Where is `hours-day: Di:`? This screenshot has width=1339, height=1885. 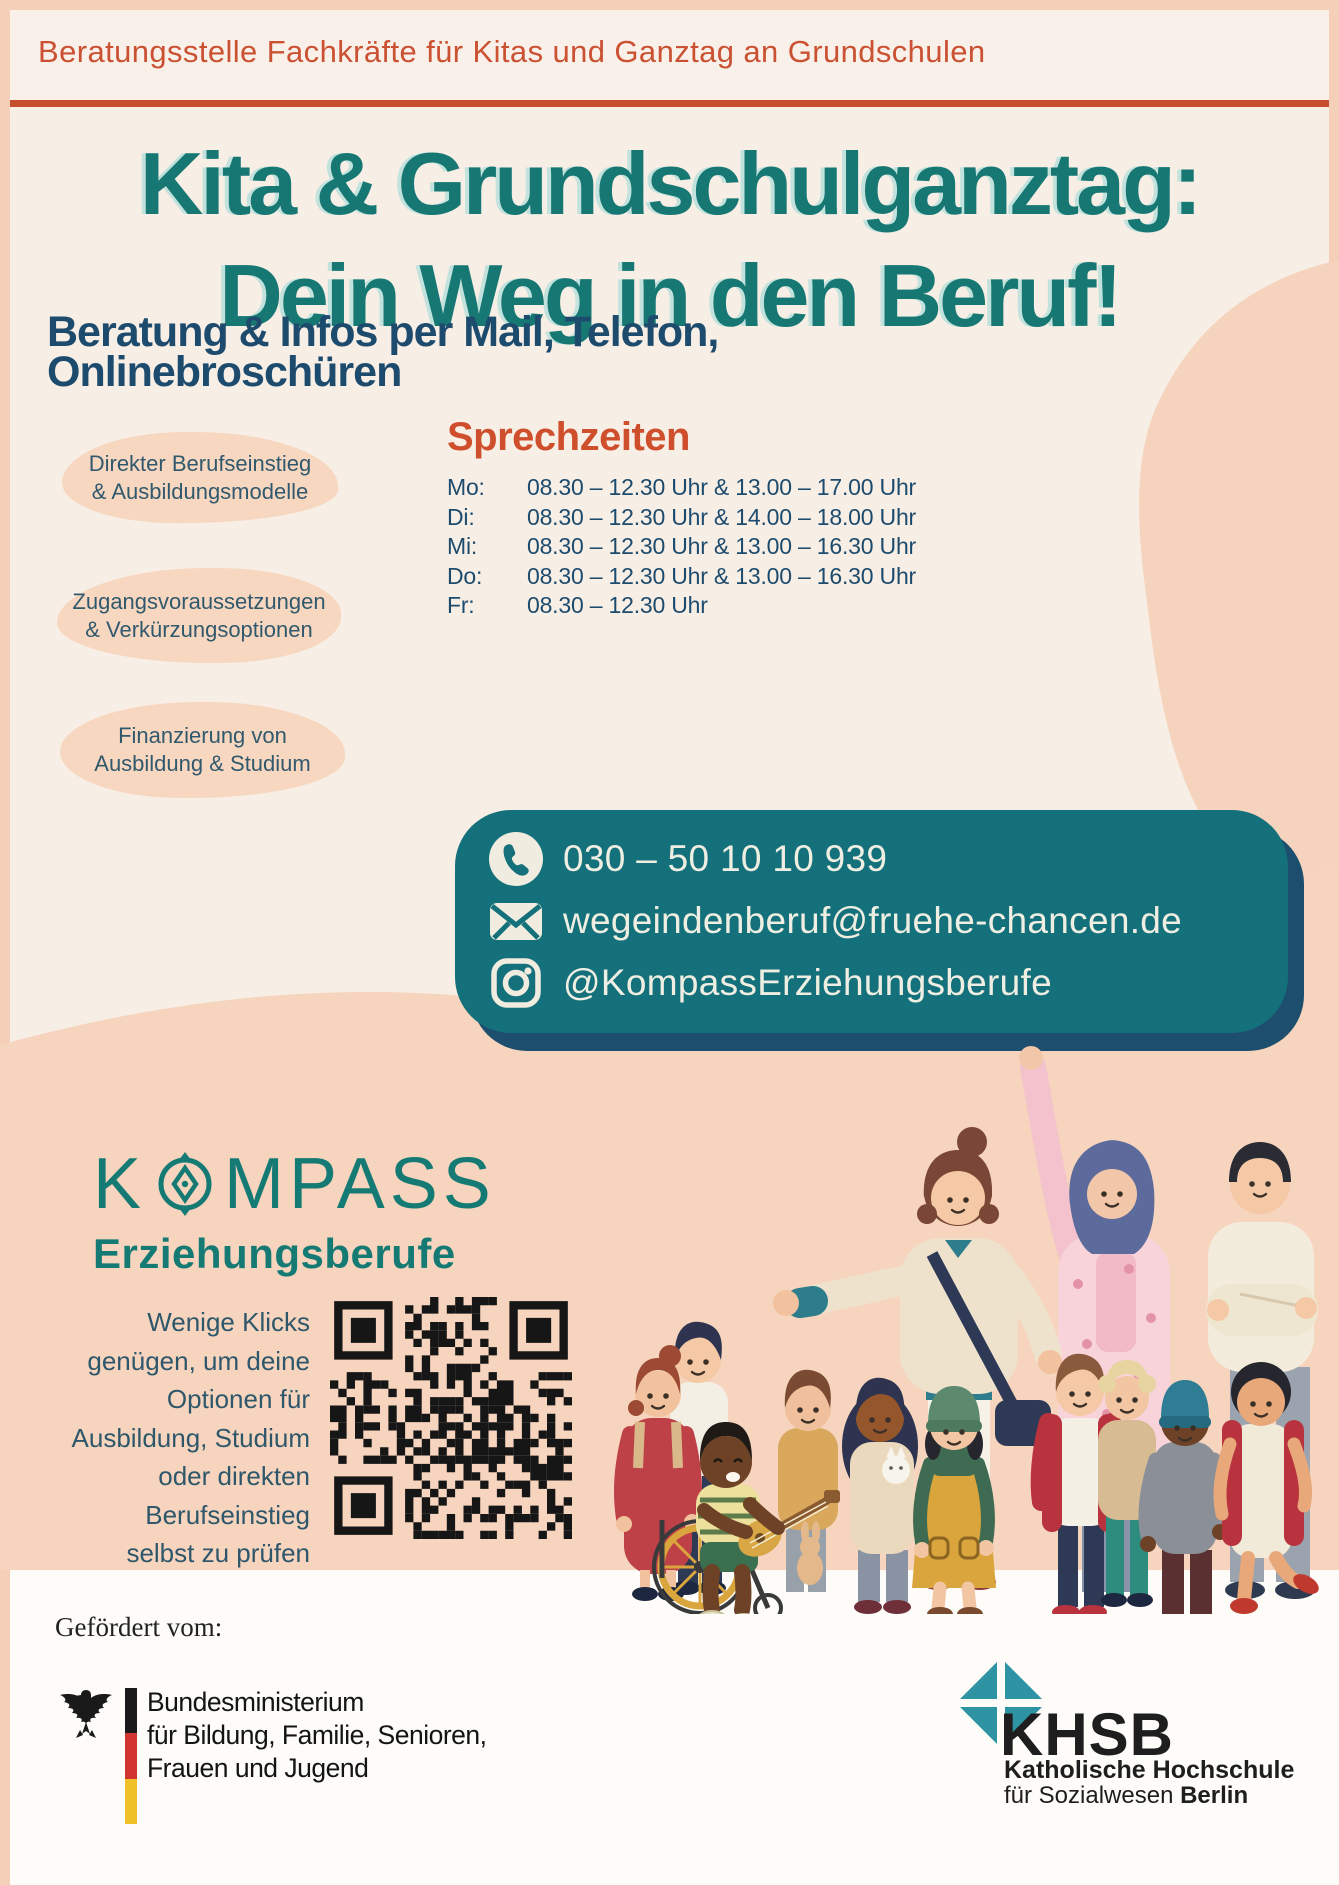
hours-day: Di: is located at coordinates (461, 516).